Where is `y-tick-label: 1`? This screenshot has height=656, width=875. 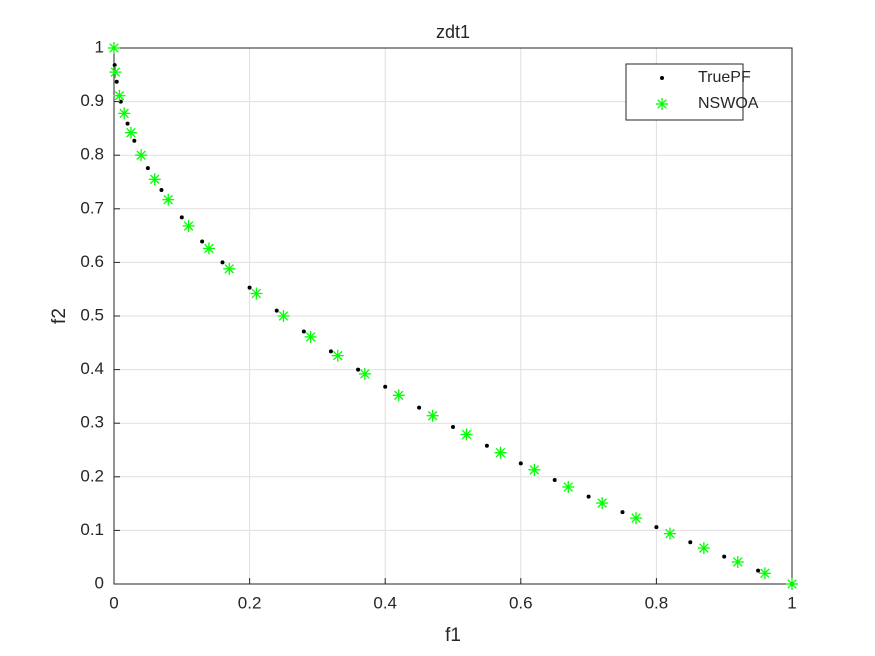 y-tick-label: 1 is located at coordinates (99, 46).